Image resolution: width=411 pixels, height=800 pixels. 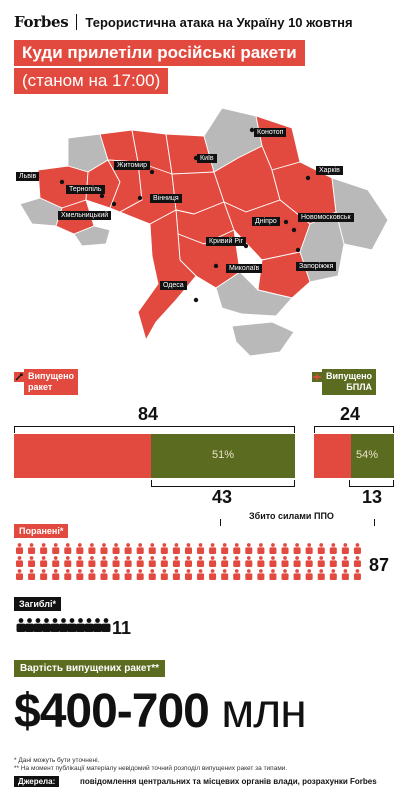 I want to click on cost-amount: $400-700, so click(x=112, y=711).